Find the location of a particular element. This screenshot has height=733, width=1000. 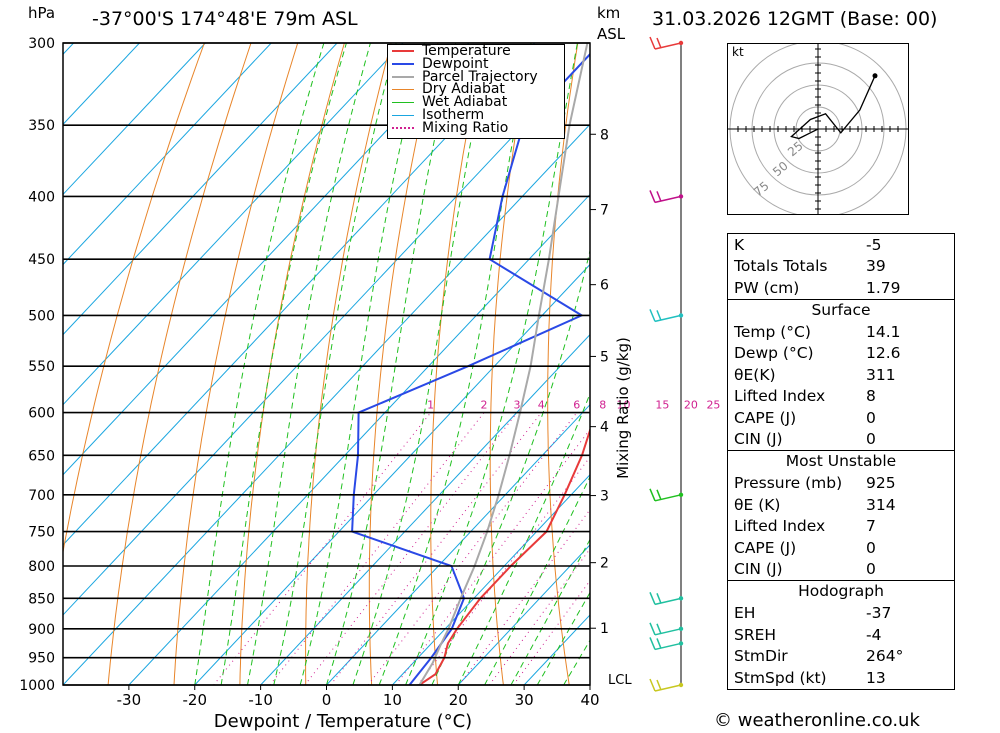

legend-item: Temperature is located at coordinates (476, 51).